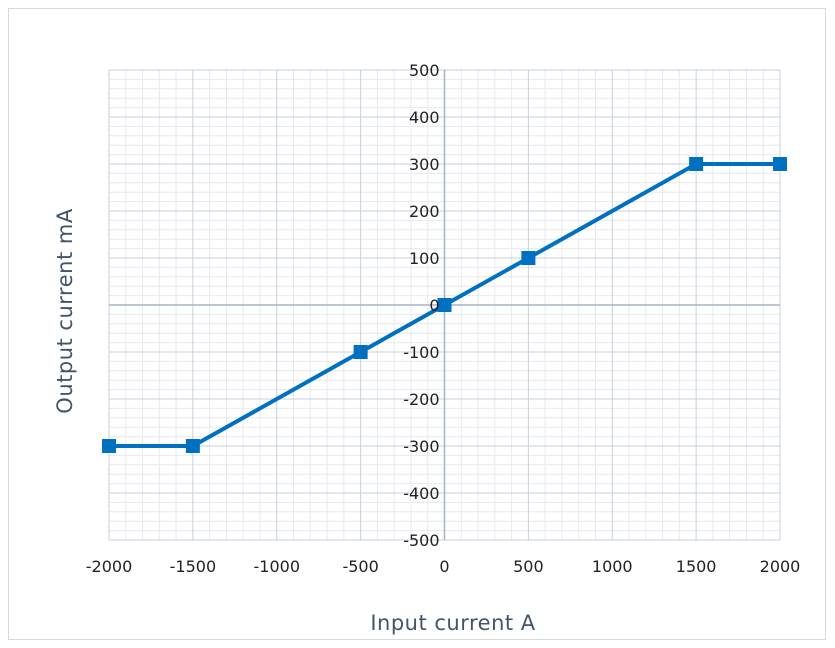 The width and height of the screenshot is (835, 648). Describe the element at coordinates (696, 566) in the screenshot. I see `x-tick-label: 1500` at that location.